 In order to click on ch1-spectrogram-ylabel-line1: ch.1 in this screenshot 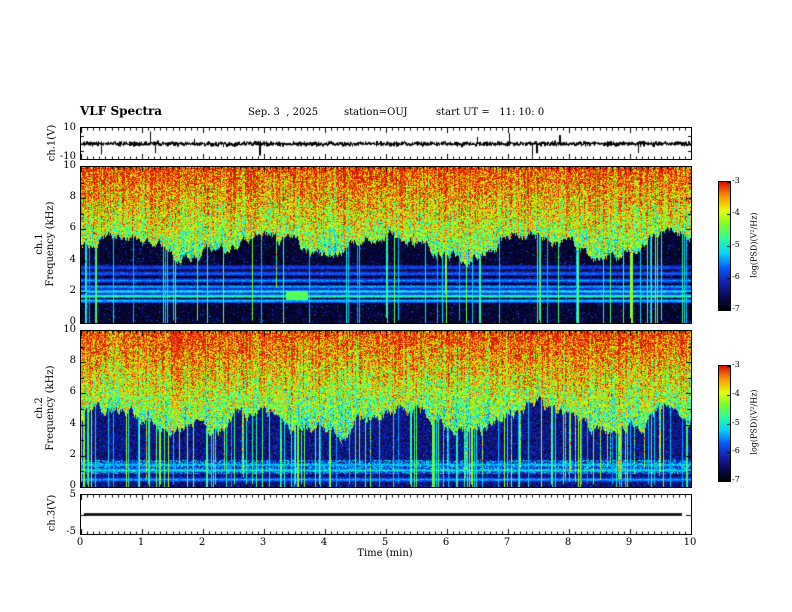, I will do `click(39, 244)`.